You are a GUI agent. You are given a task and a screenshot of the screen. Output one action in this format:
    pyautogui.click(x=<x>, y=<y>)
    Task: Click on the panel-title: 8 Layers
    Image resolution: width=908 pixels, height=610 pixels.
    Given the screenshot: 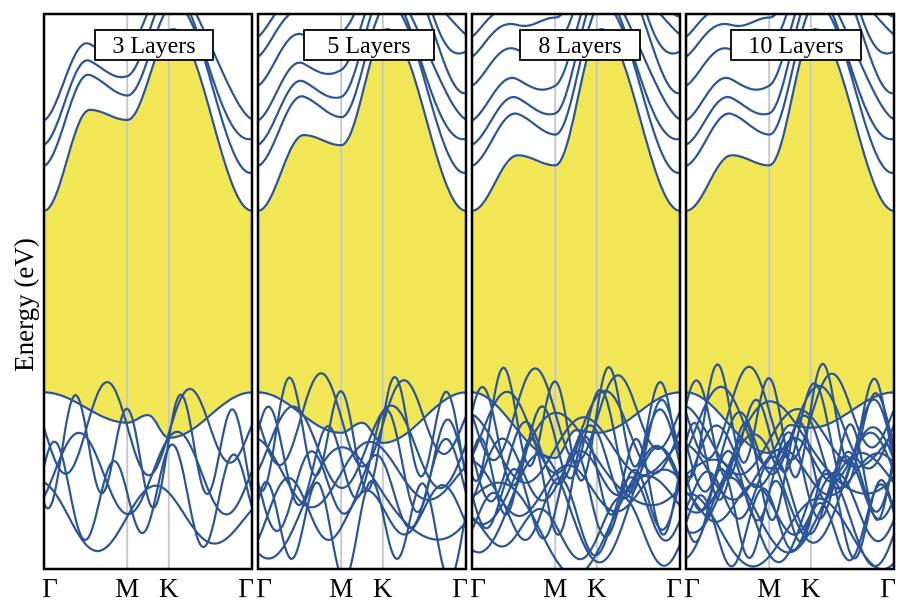 What is the action you would take?
    pyautogui.click(x=579, y=46)
    